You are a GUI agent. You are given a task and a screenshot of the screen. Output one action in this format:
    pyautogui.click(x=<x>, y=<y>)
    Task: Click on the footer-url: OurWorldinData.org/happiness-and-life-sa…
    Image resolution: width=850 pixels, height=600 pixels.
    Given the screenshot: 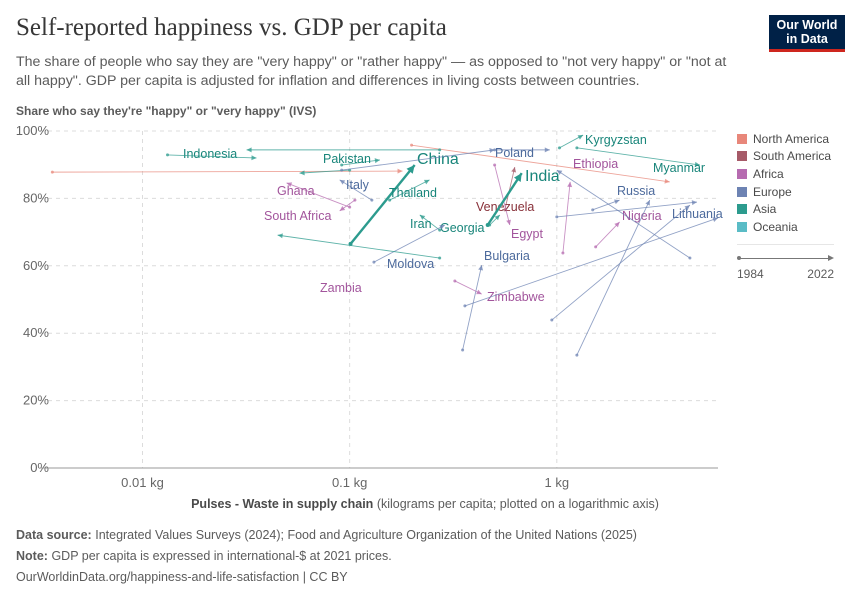 What is the action you would take?
    pyautogui.click(x=182, y=577)
    